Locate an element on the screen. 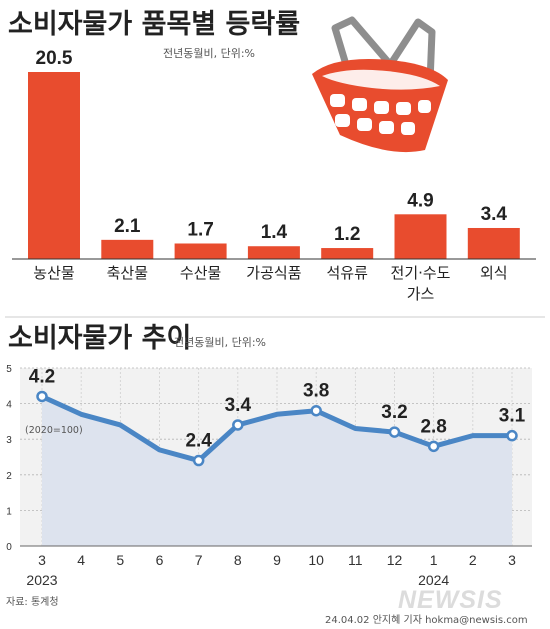  category-label: 농산물 is located at coordinates (53, 273).